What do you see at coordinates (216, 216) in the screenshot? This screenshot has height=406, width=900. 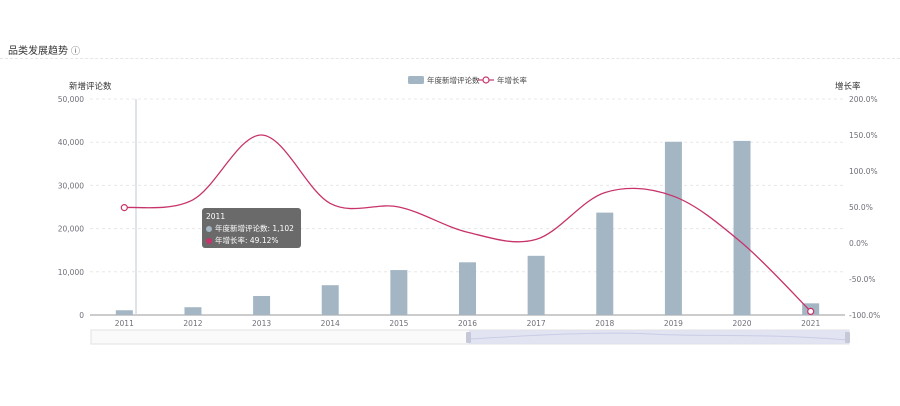 I see `tooltip-title: 2011` at bounding box center [216, 216].